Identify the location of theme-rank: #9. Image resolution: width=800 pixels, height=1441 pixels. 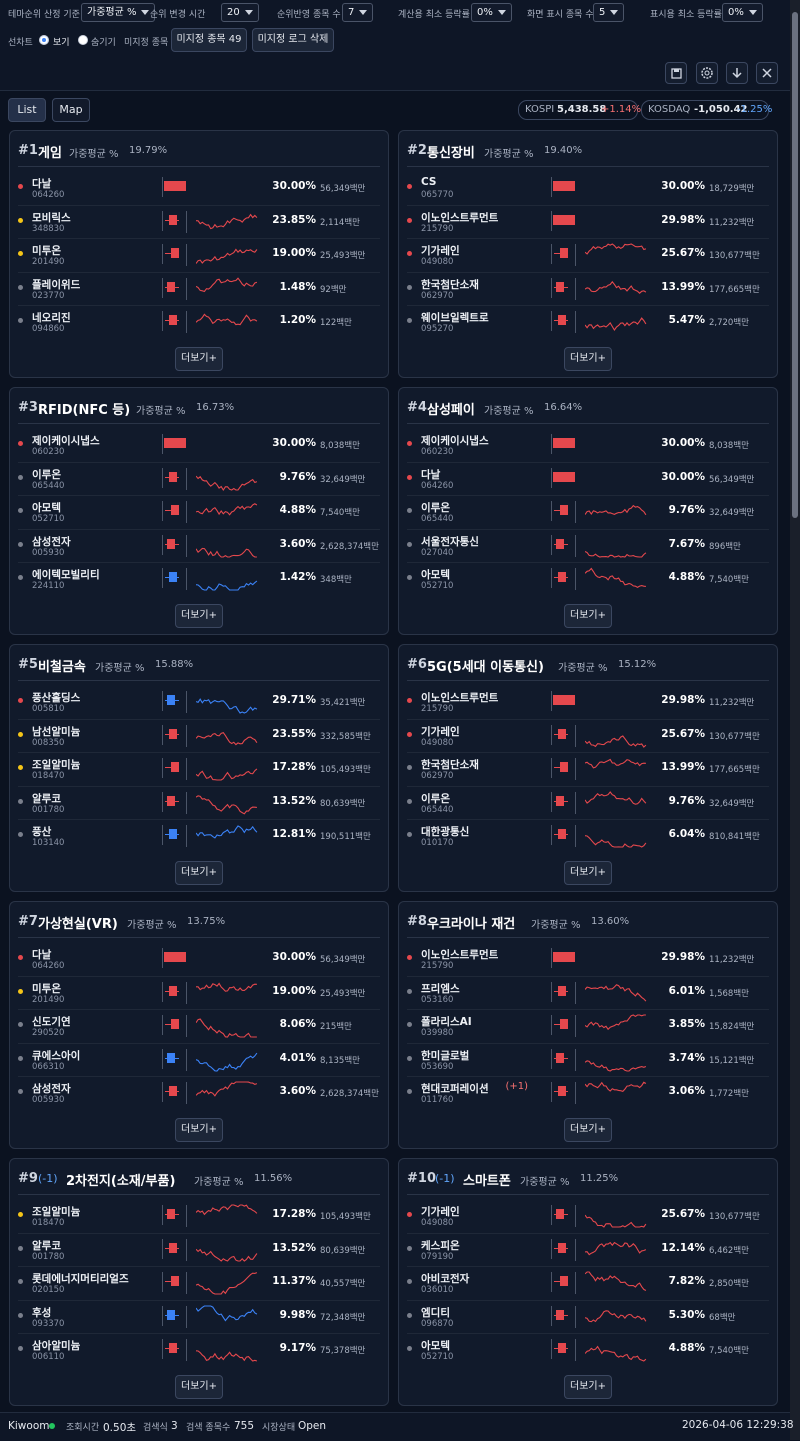
(28, 1178).